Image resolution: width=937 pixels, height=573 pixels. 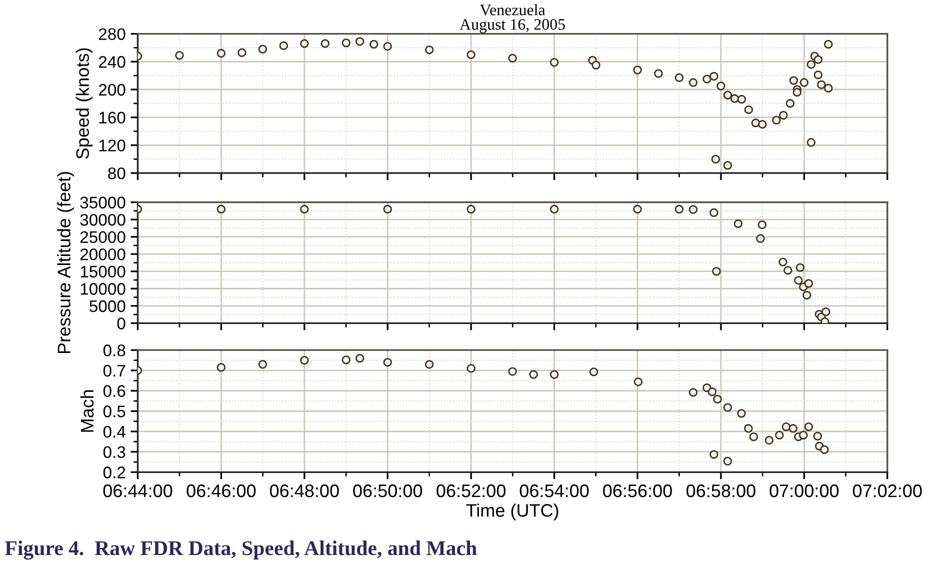 What do you see at coordinates (471, 491) in the screenshot?
I see `x-tick-label: 06:52:00` at bounding box center [471, 491].